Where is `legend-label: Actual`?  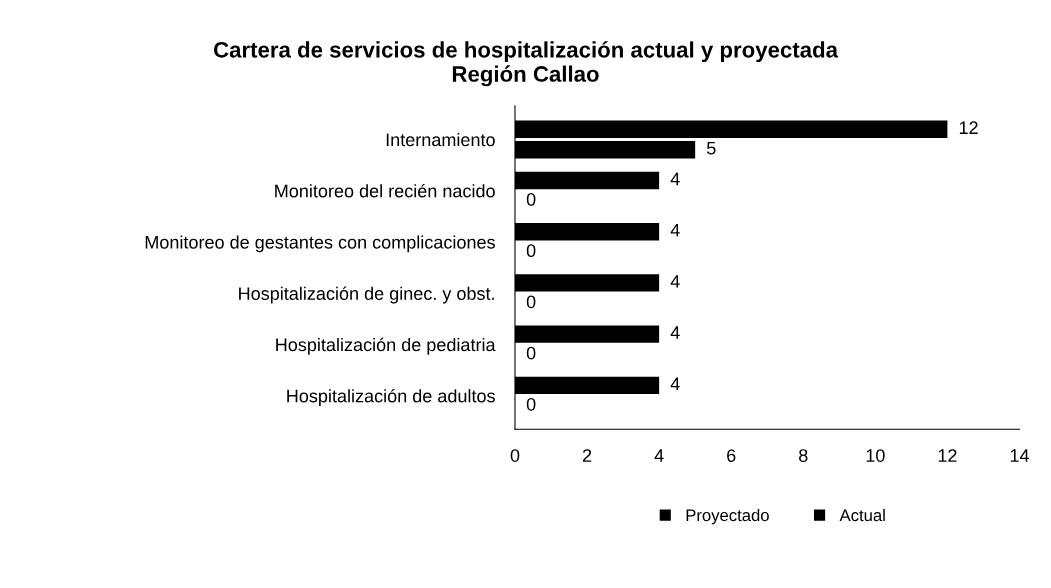
legend-label: Actual is located at coordinates (862, 515).